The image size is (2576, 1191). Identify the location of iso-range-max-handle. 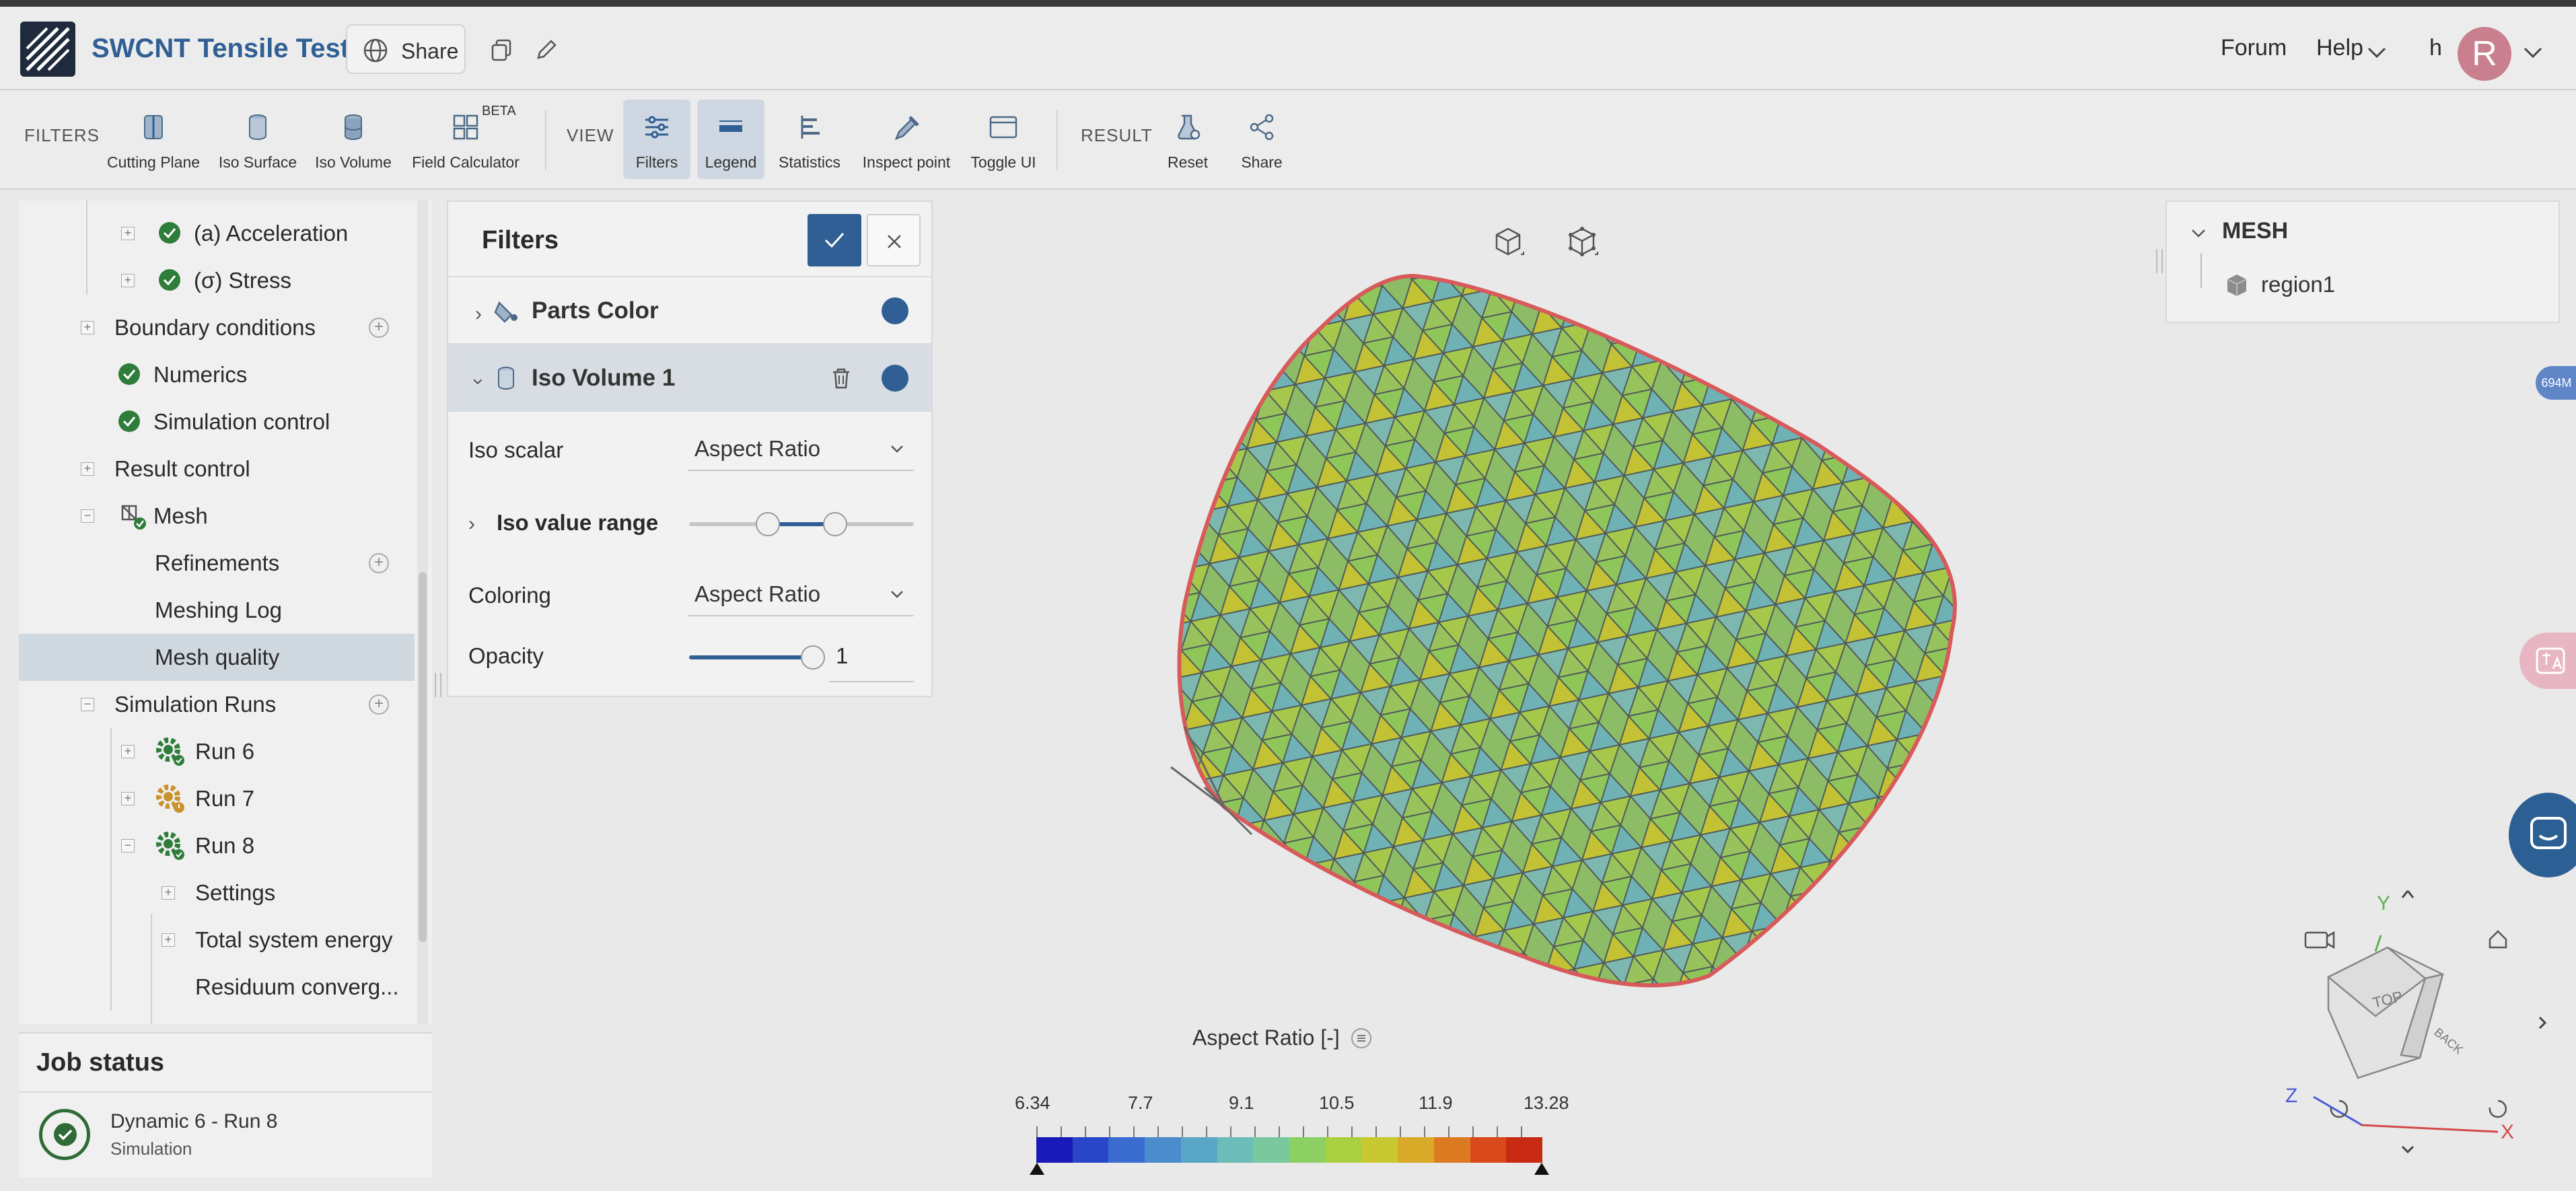
(835, 524).